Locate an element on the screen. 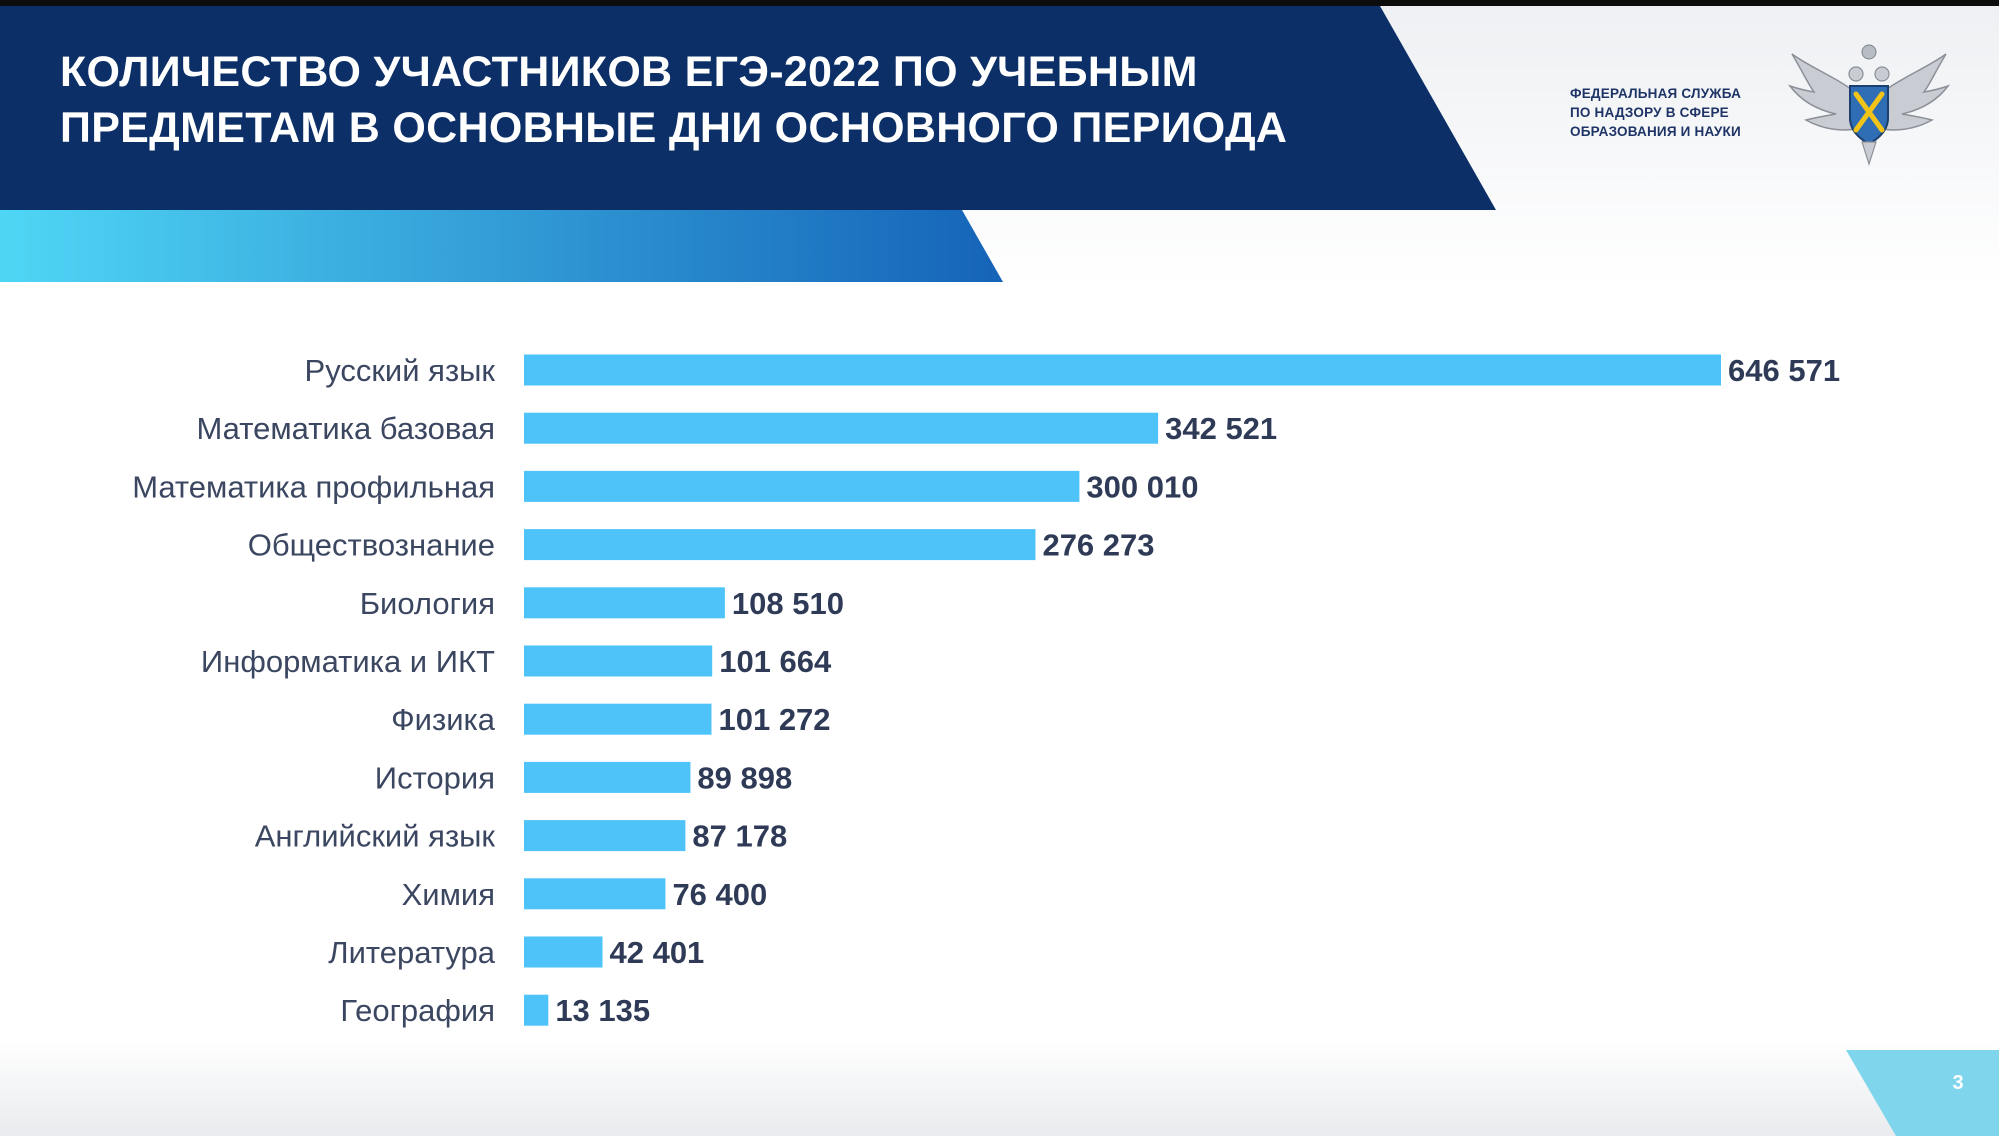 The image size is (1999, 1136). category-label: Обществознание is located at coordinates (371, 545).